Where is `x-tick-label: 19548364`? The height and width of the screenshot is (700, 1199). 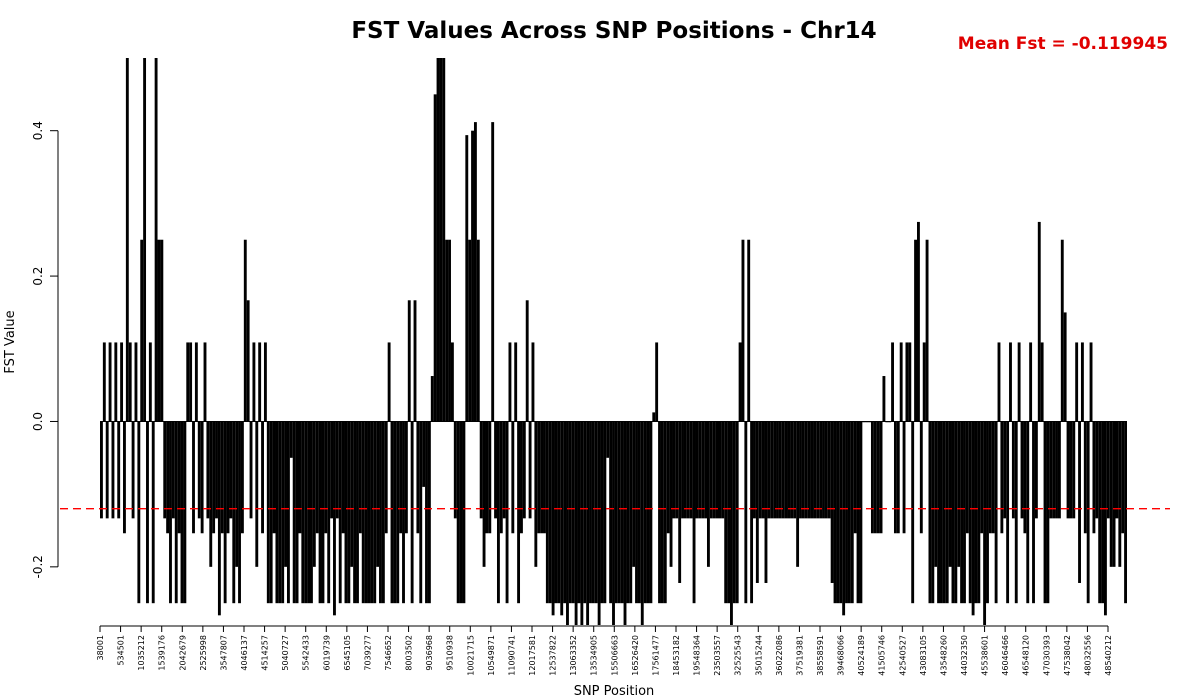
x-tick-label: 19548364 is located at coordinates (697, 655).